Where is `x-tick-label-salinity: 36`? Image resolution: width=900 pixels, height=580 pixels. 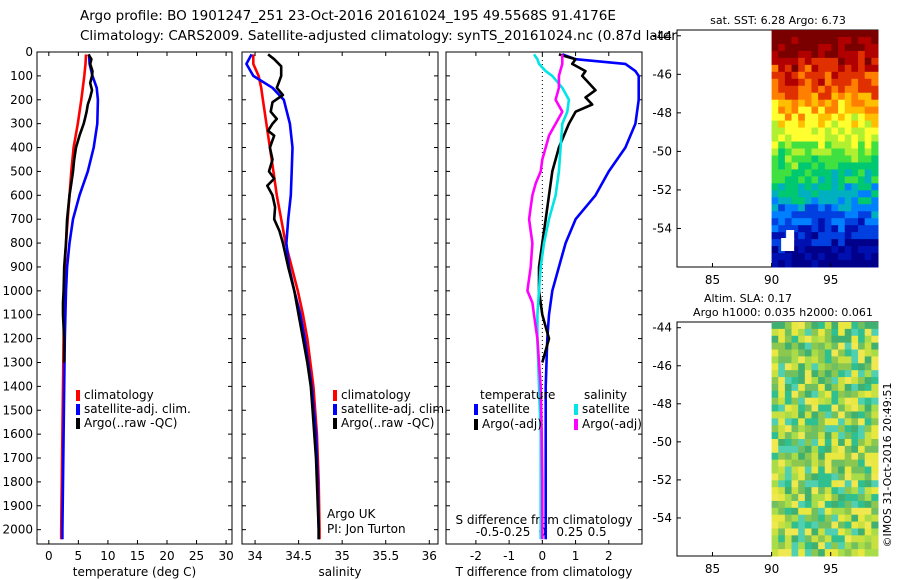 x-tick-label-salinity: 36 is located at coordinates (429, 556).